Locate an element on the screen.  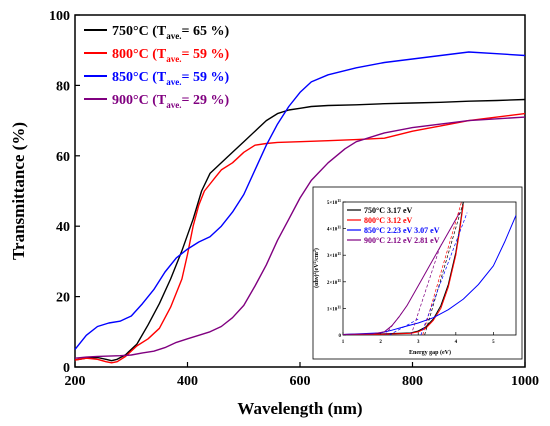
y-tick-label: 60 is located at coordinates (63, 157).